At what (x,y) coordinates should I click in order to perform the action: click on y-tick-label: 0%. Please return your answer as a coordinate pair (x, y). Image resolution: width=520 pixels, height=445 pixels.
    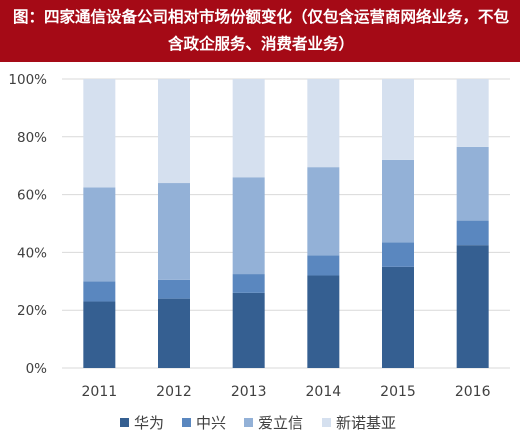
    Looking at the image, I should click on (37, 369).